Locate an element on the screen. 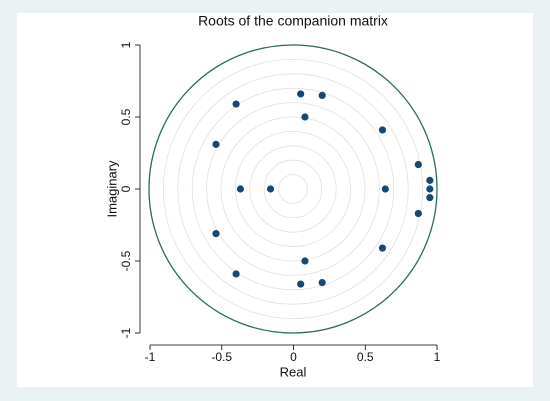 This screenshot has width=550, height=401. y-tick-label: -1 is located at coordinates (126, 332).